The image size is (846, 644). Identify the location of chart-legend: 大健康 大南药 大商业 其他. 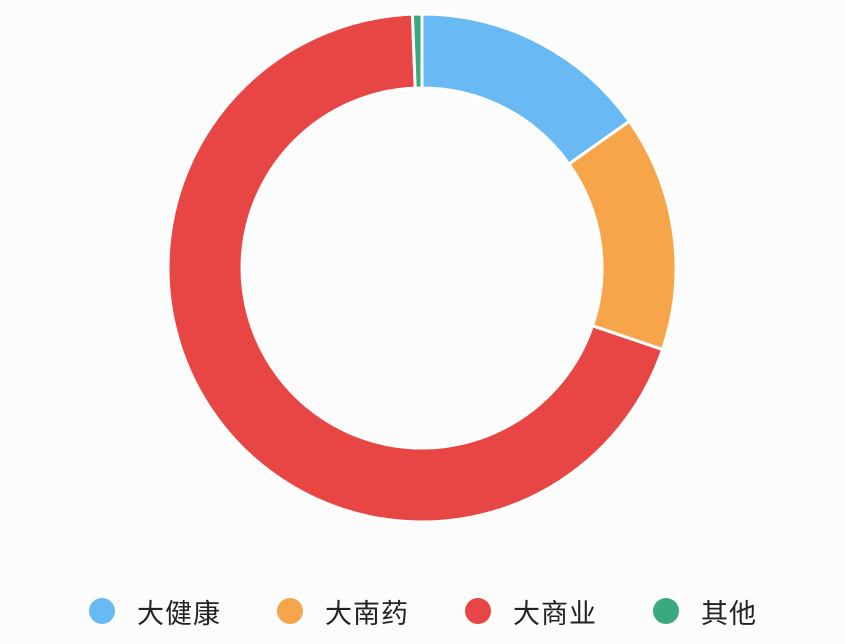
(423, 611).